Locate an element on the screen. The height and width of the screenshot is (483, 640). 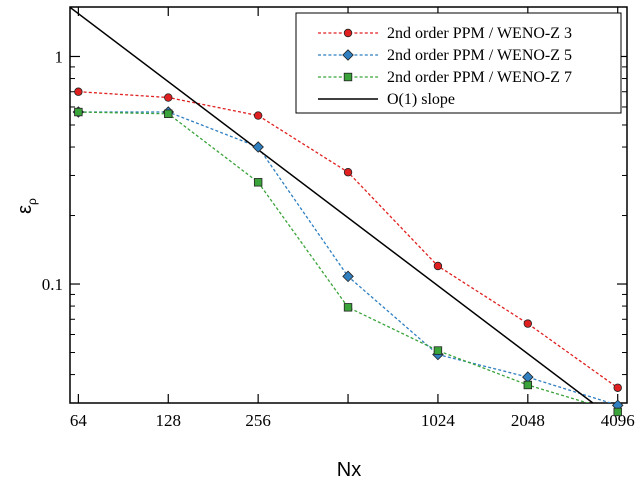
legend-label: 2nd order PPM / WENO-Z 7 is located at coordinates (479, 77).